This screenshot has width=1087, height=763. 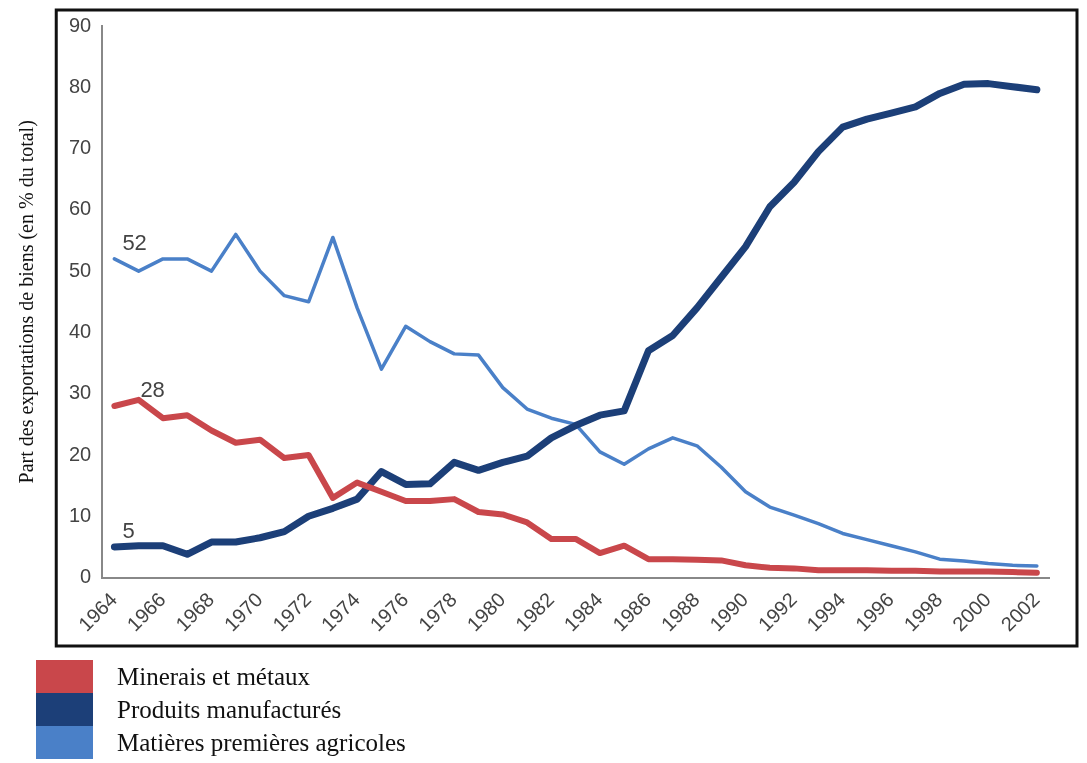 I want to click on y-tick-label: 70, so click(x=80, y=147).